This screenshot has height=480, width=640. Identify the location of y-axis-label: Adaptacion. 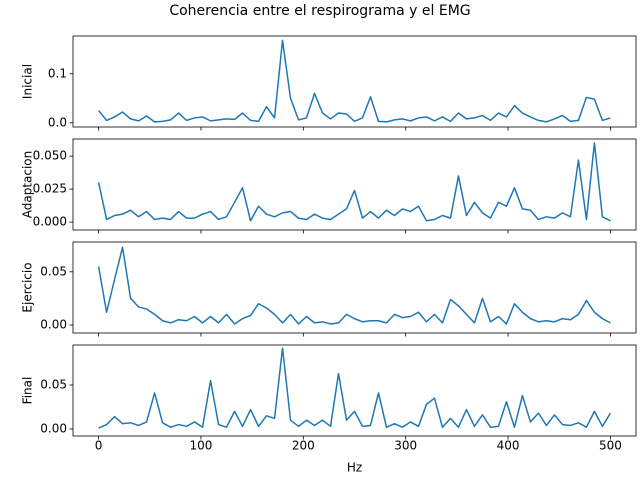
(28, 185).